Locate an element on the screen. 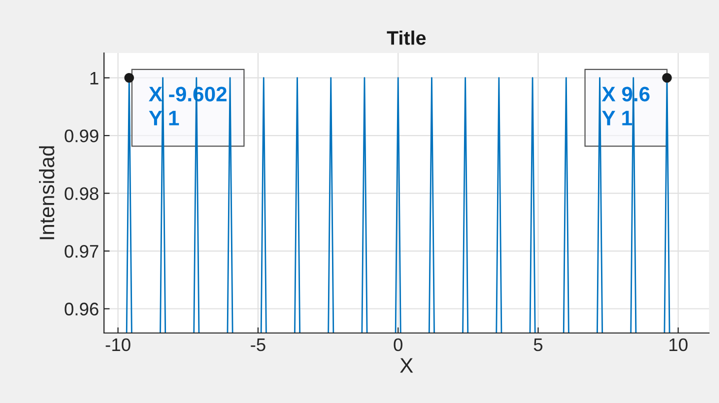  x-tick-label: -10 is located at coordinates (118, 345).